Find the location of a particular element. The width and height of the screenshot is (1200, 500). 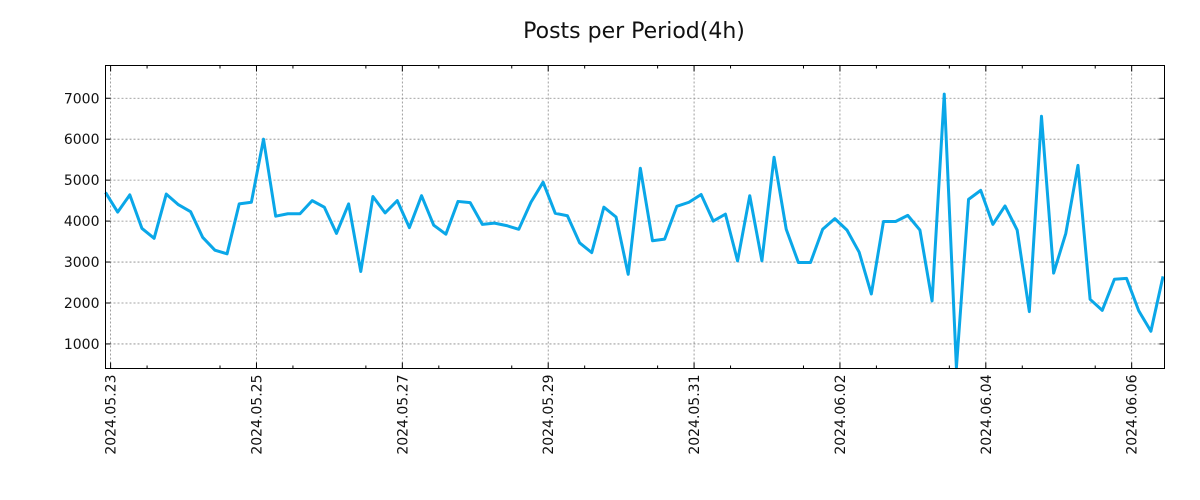

x-tick-label: 2024.06.02 is located at coordinates (841, 415).